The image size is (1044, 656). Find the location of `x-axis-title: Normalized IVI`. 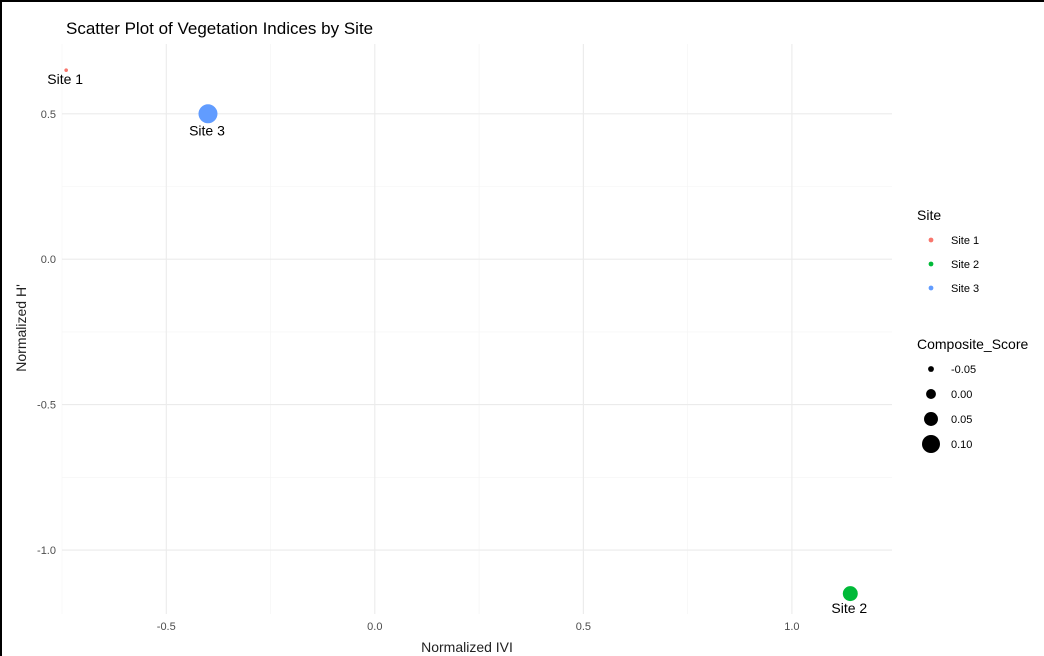

x-axis-title: Normalized IVI is located at coordinates (467, 647).